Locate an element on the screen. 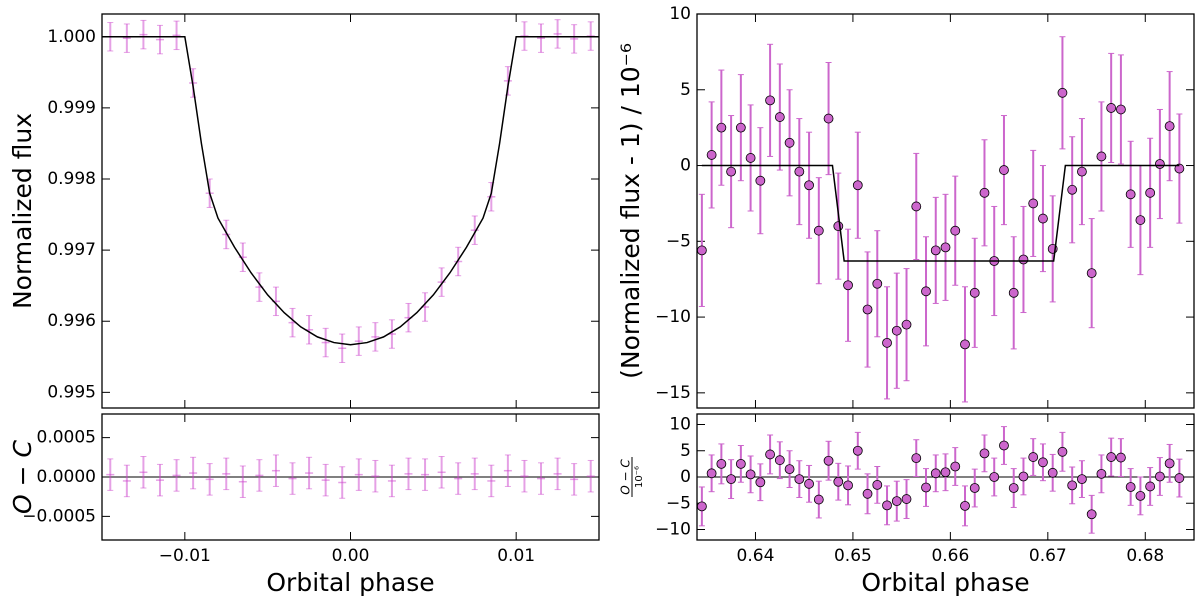 The width and height of the screenshot is (1200, 602). y-tick-label: −5 is located at coordinates (678, 241).